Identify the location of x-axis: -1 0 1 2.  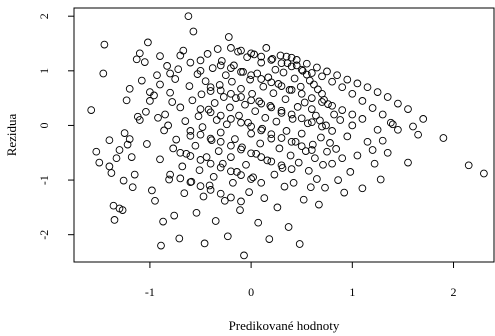
(301, 280).